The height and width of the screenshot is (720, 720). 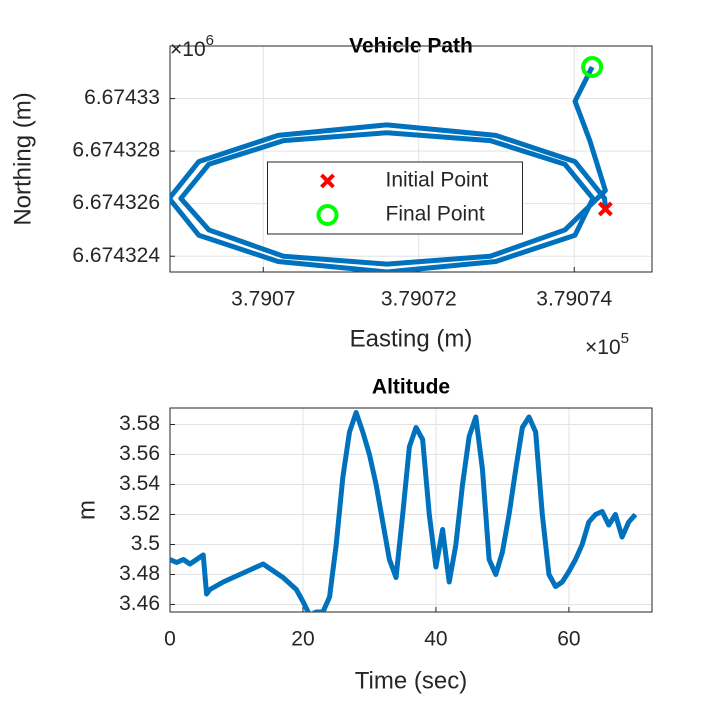 What do you see at coordinates (116, 150) in the screenshot?
I see `y-tick-label: 6.674328` at bounding box center [116, 150].